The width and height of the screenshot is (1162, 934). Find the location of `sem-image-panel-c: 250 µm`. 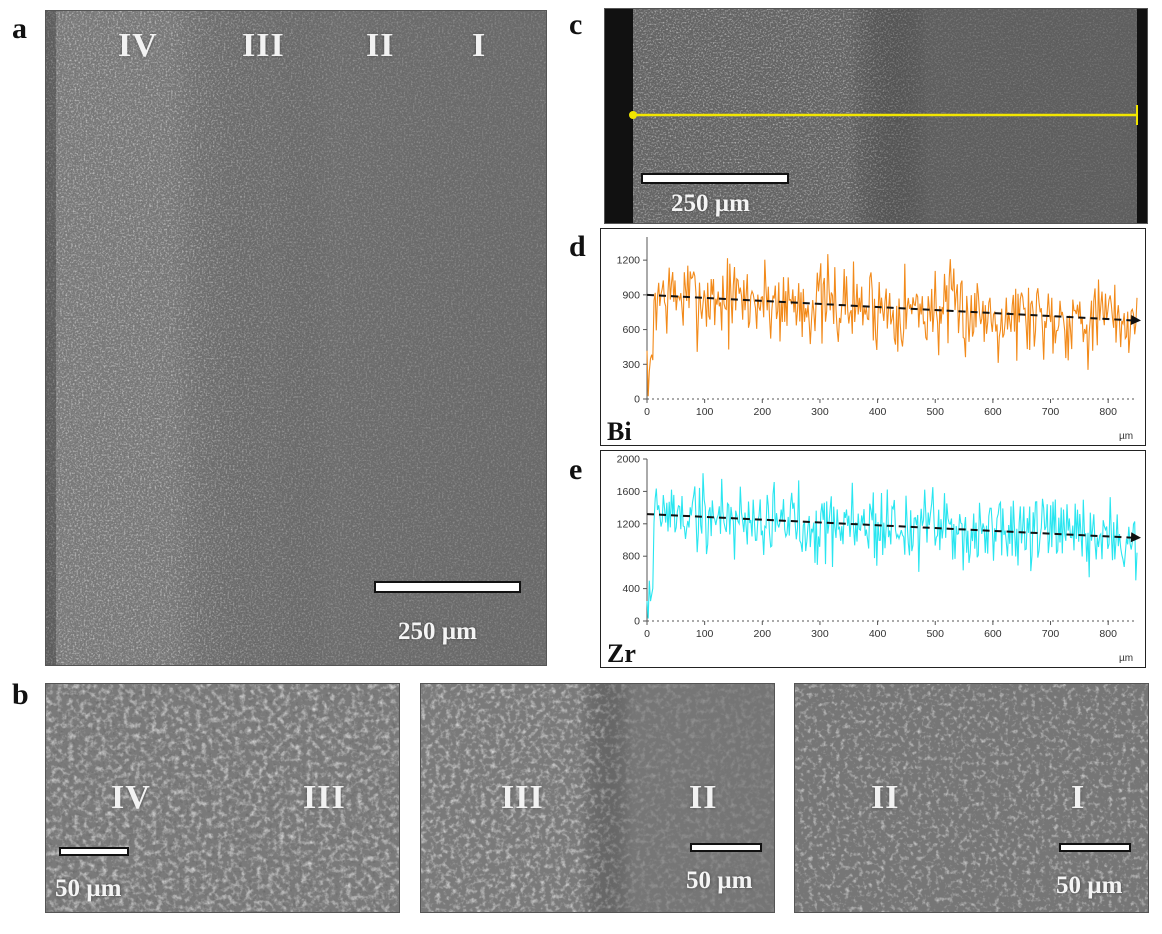

sem-image-panel-c: 250 µm is located at coordinates (876, 116).